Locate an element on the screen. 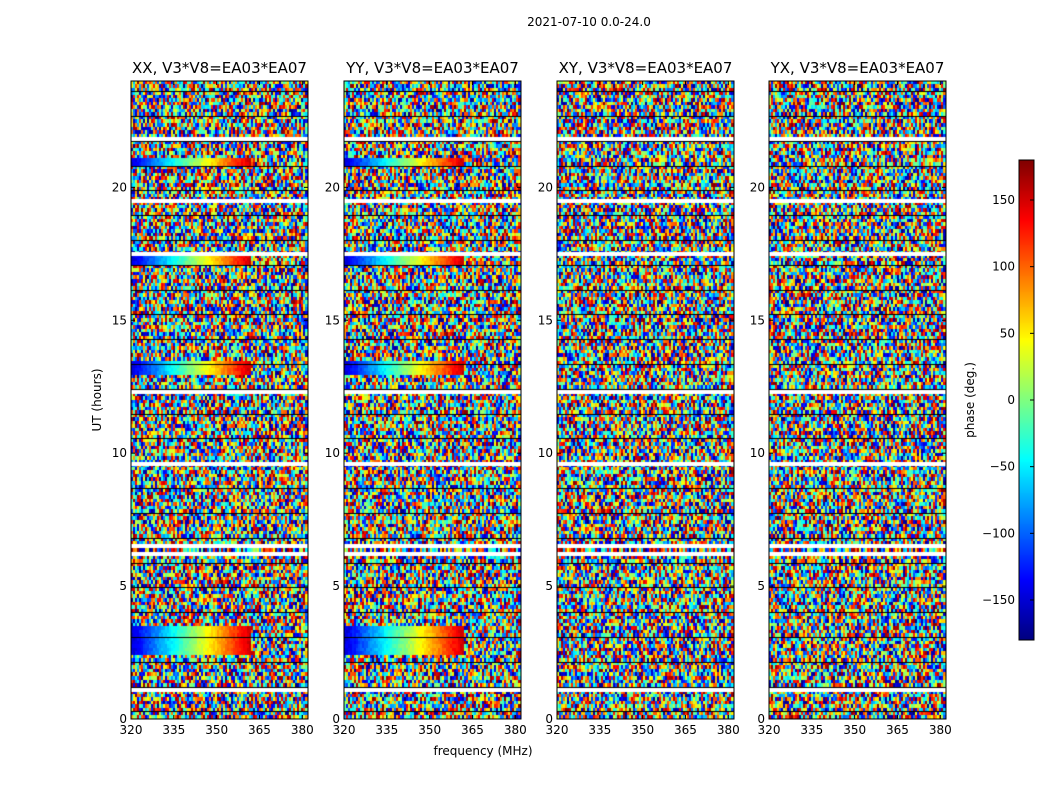  colorbar-tick-label: 100 is located at coordinates (1003, 267).